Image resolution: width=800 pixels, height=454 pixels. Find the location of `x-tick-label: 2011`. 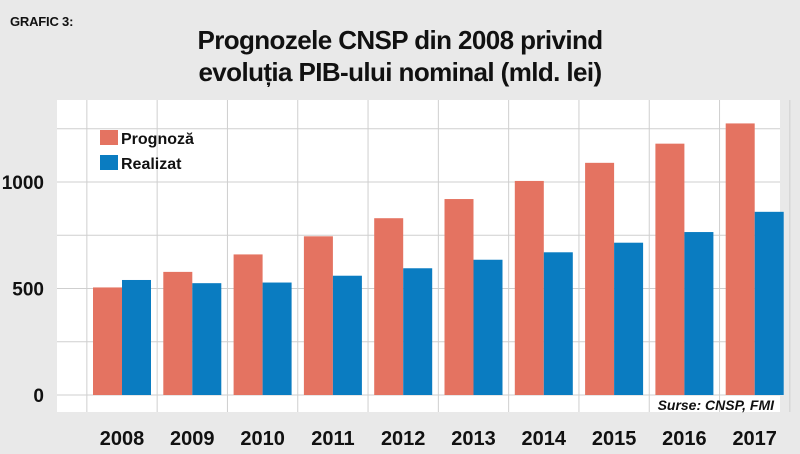

x-tick-label: 2011 is located at coordinates (332, 439).